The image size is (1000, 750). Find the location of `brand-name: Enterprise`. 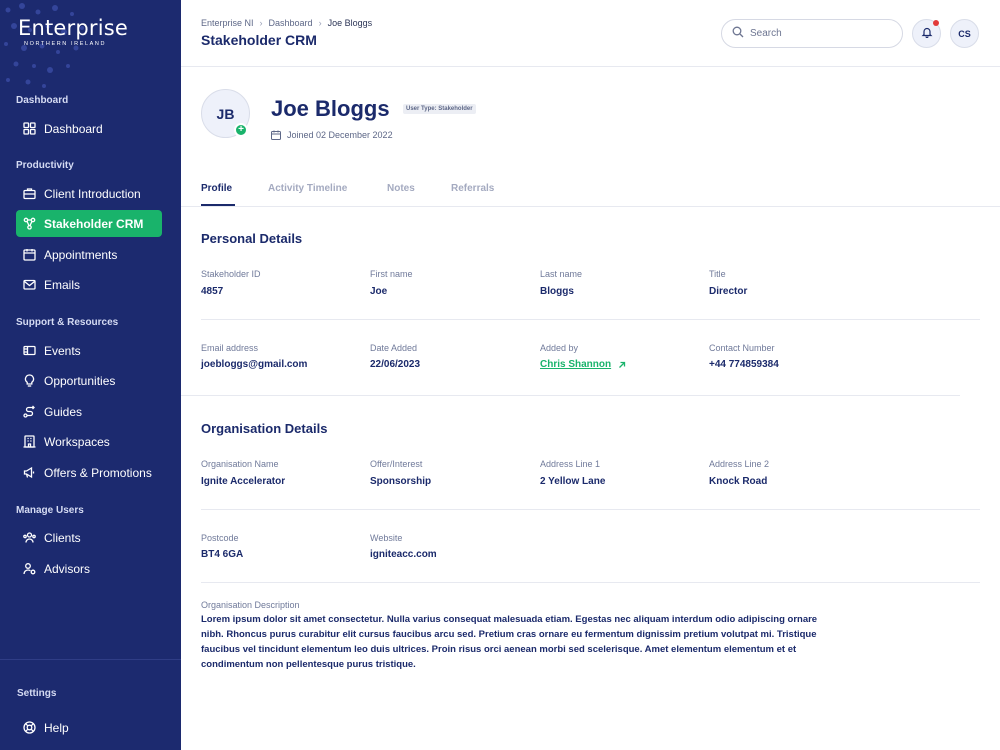

brand-name: Enterprise is located at coordinates (73, 28).